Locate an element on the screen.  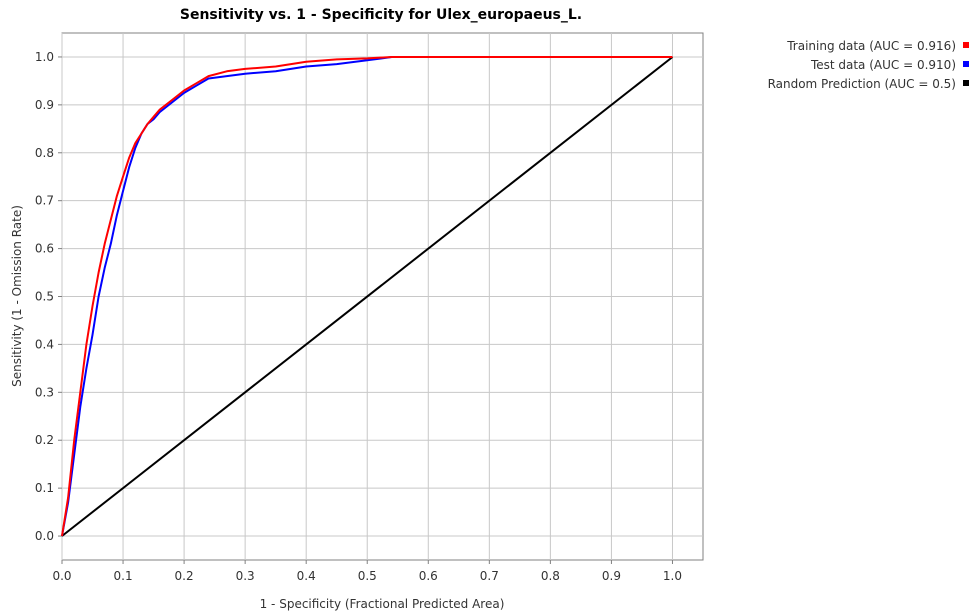
y-tick-label: 0.8 is located at coordinates (44, 153).